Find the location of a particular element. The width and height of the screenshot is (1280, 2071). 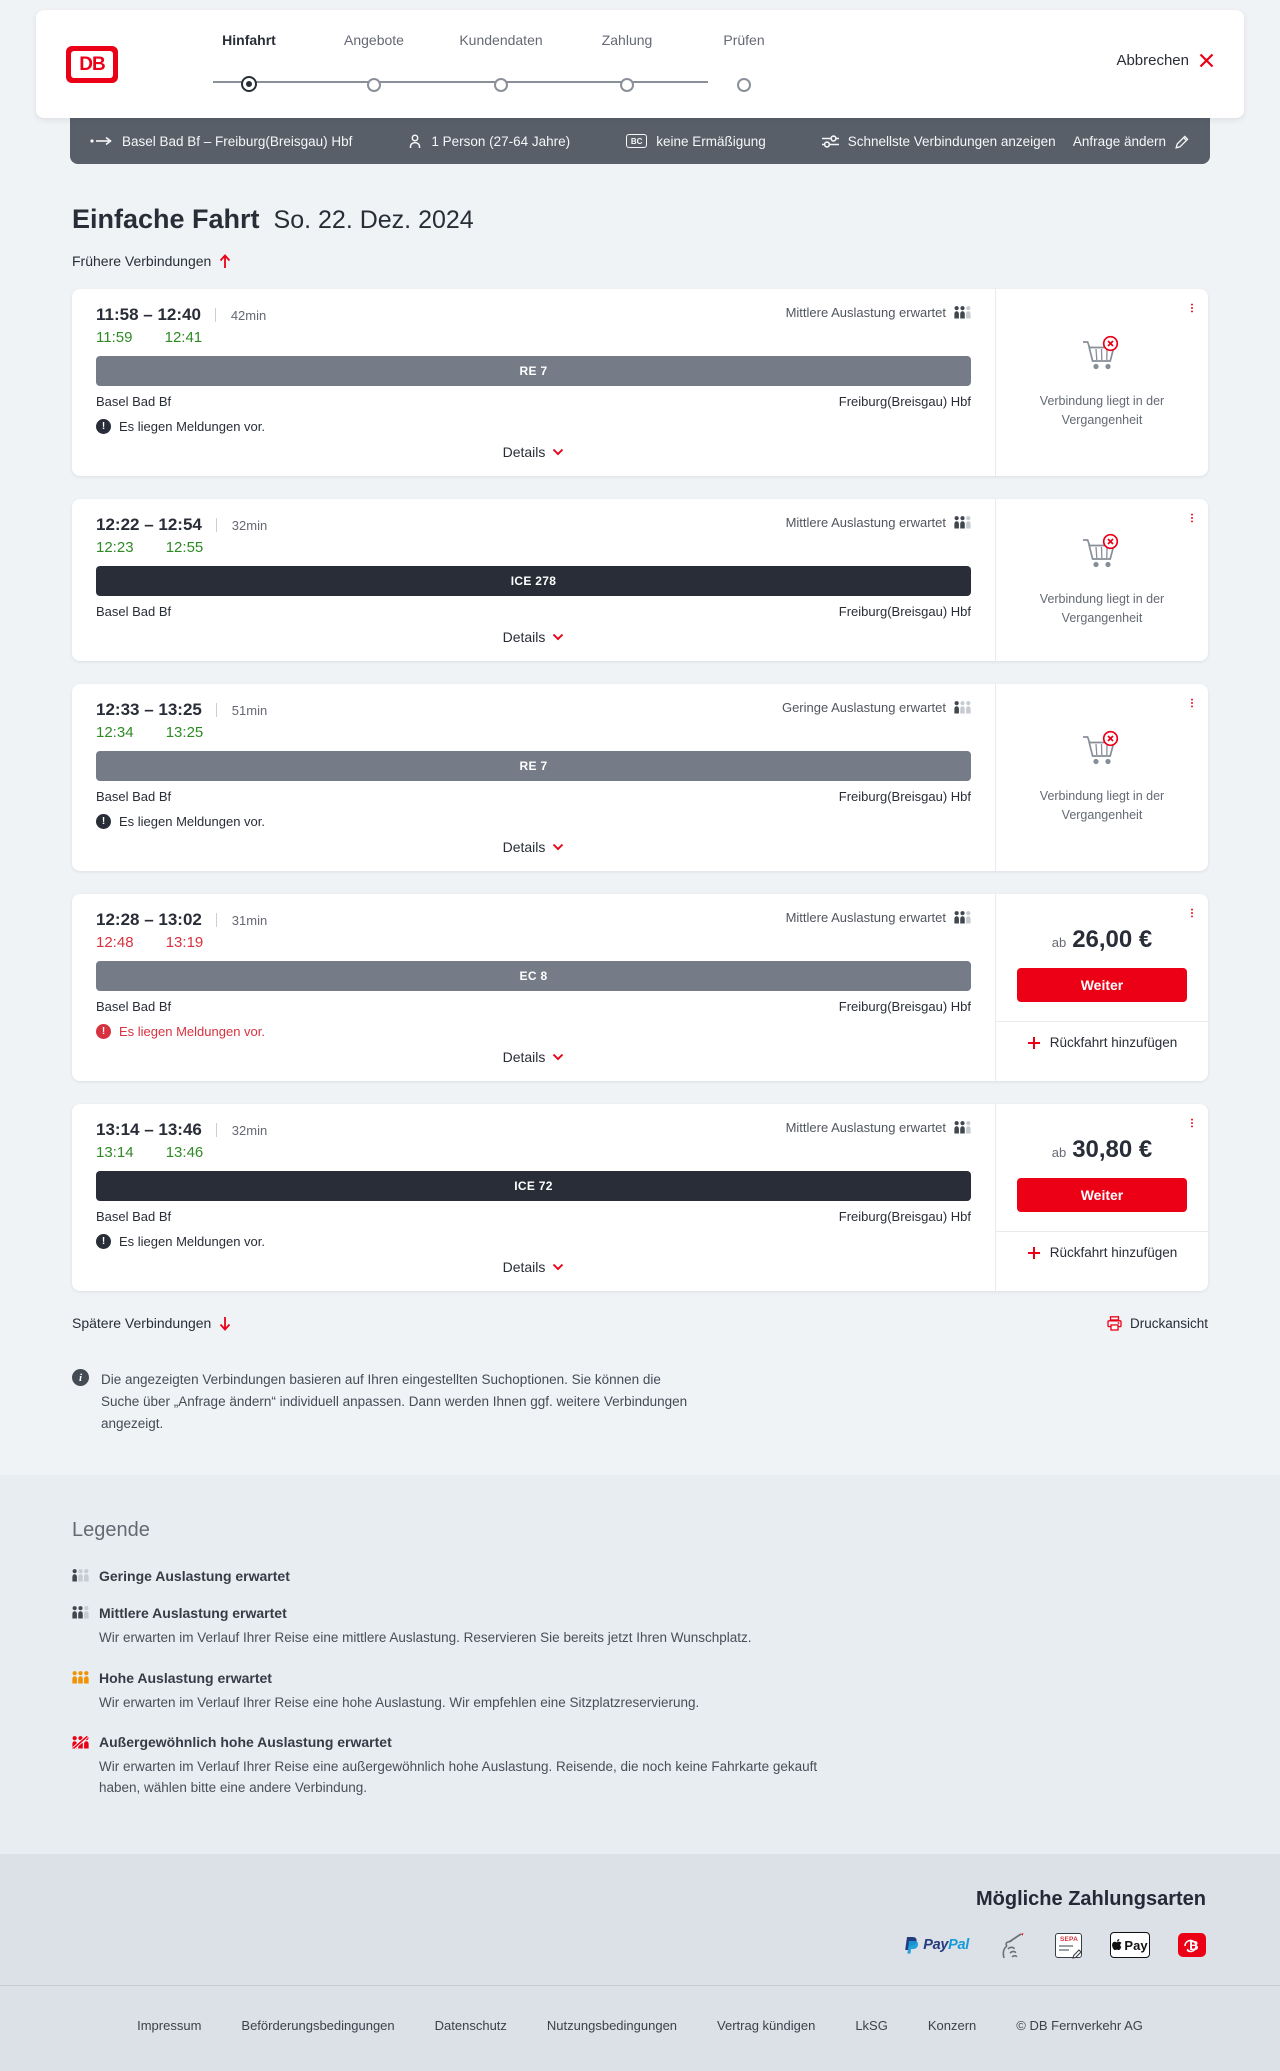

print-view-link: Druckansicht is located at coordinates (1157, 1323).